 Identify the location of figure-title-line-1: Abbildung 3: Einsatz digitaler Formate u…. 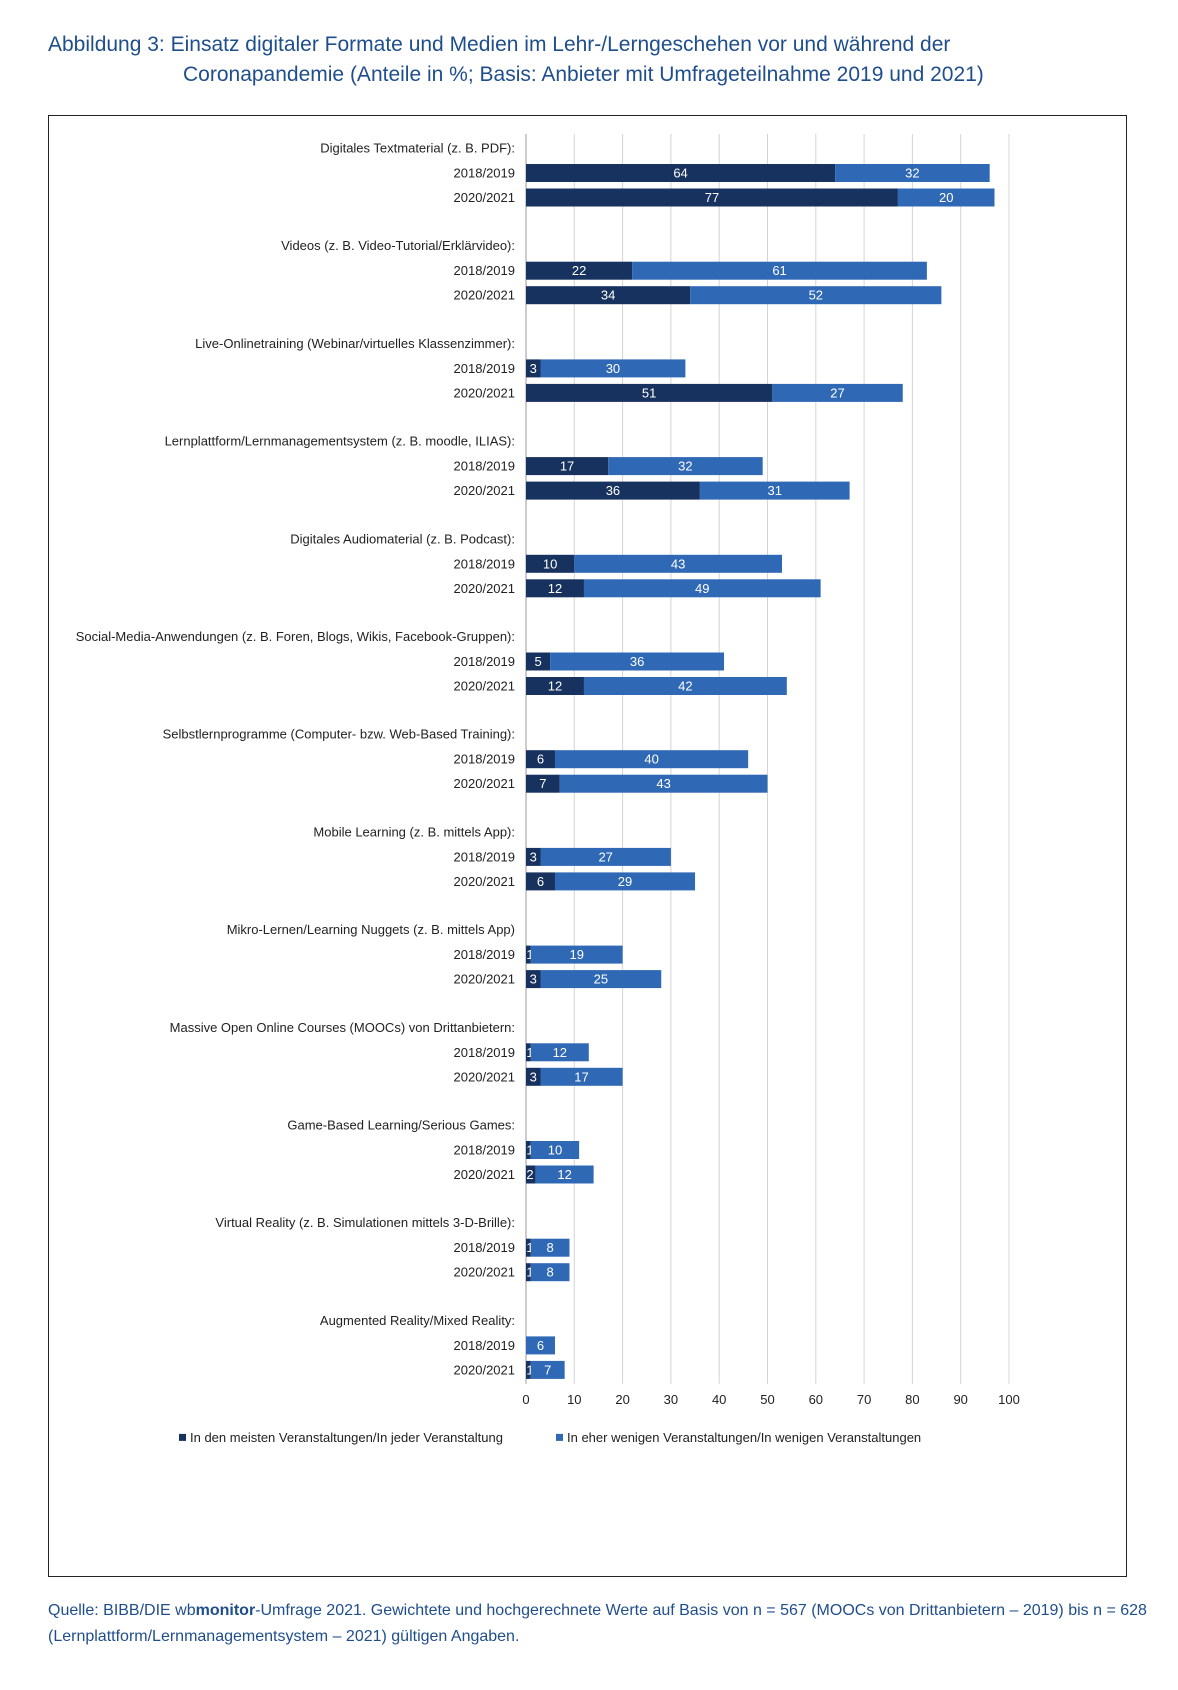
(499, 44).